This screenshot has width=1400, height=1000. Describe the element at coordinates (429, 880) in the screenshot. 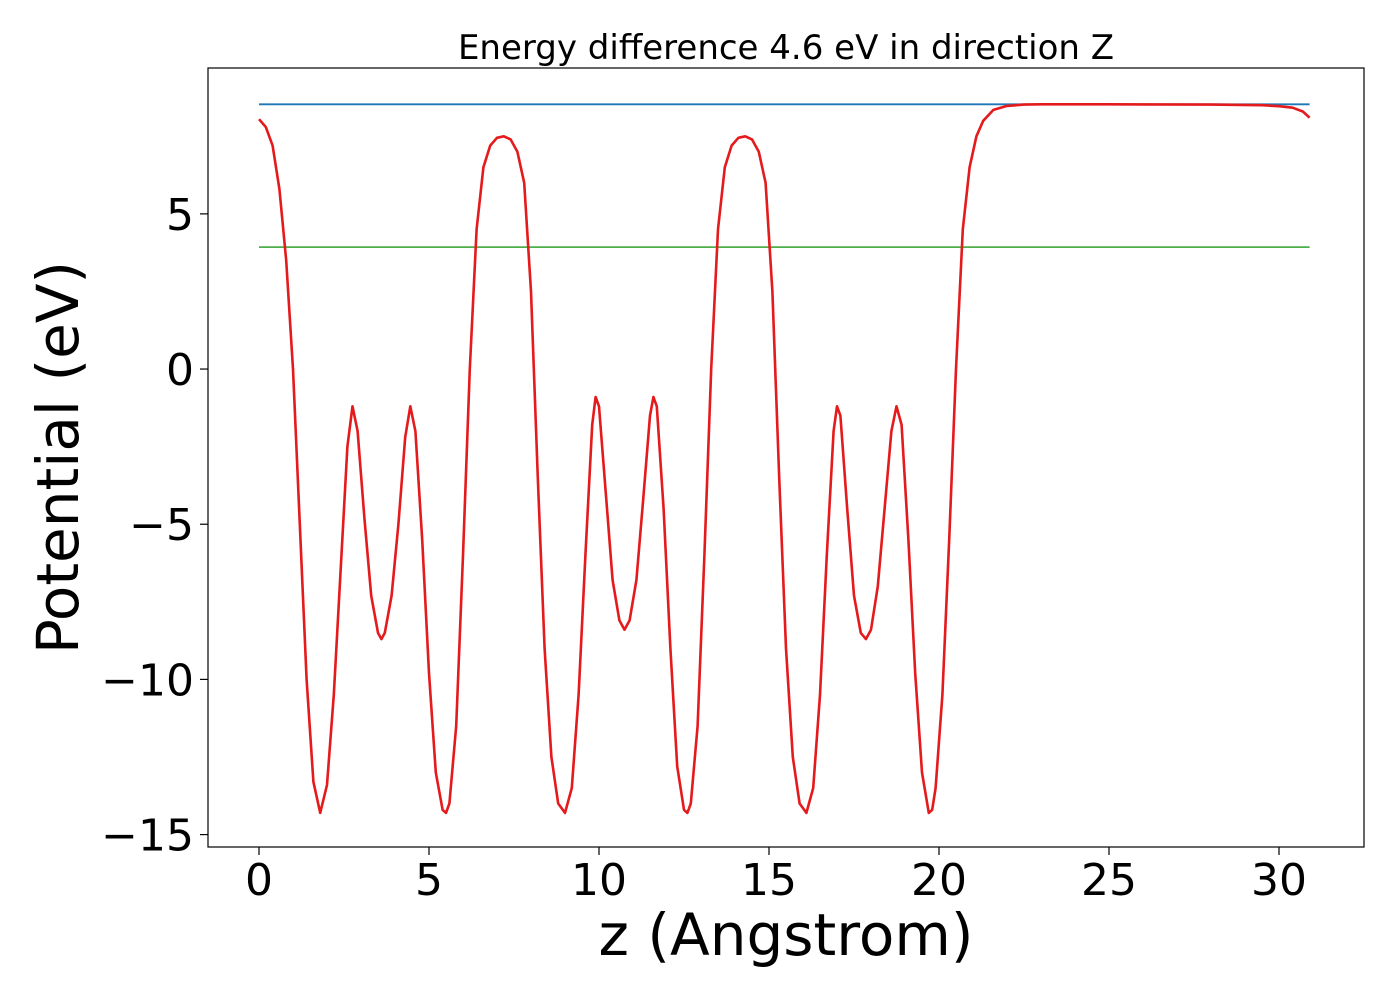

I see `x-tick-label: 5` at that location.